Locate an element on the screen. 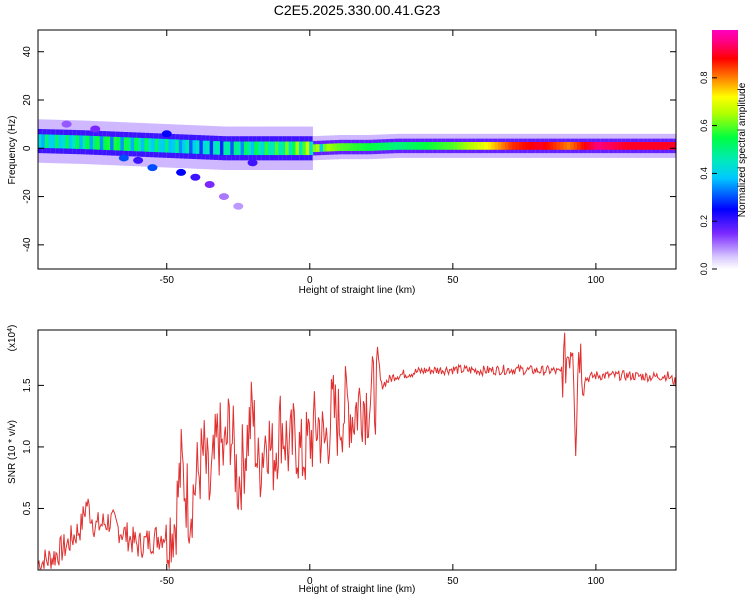 The image size is (750, 600). snr-ytick-label: 1.0 is located at coordinates (27, 447).